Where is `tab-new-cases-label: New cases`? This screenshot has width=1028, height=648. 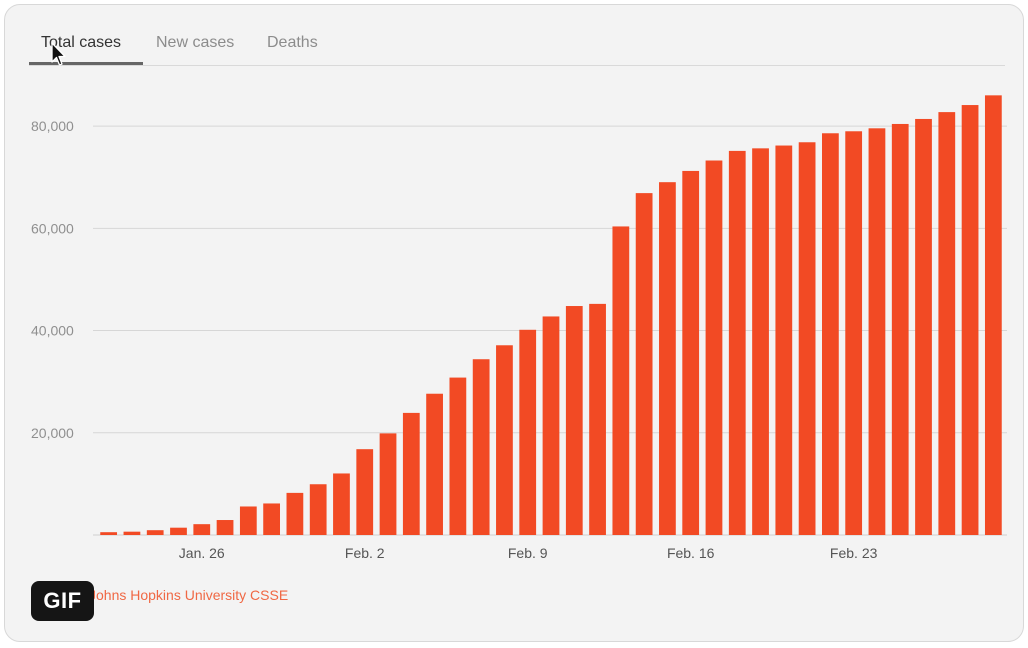 tab-new-cases-label: New cases is located at coordinates (195, 42).